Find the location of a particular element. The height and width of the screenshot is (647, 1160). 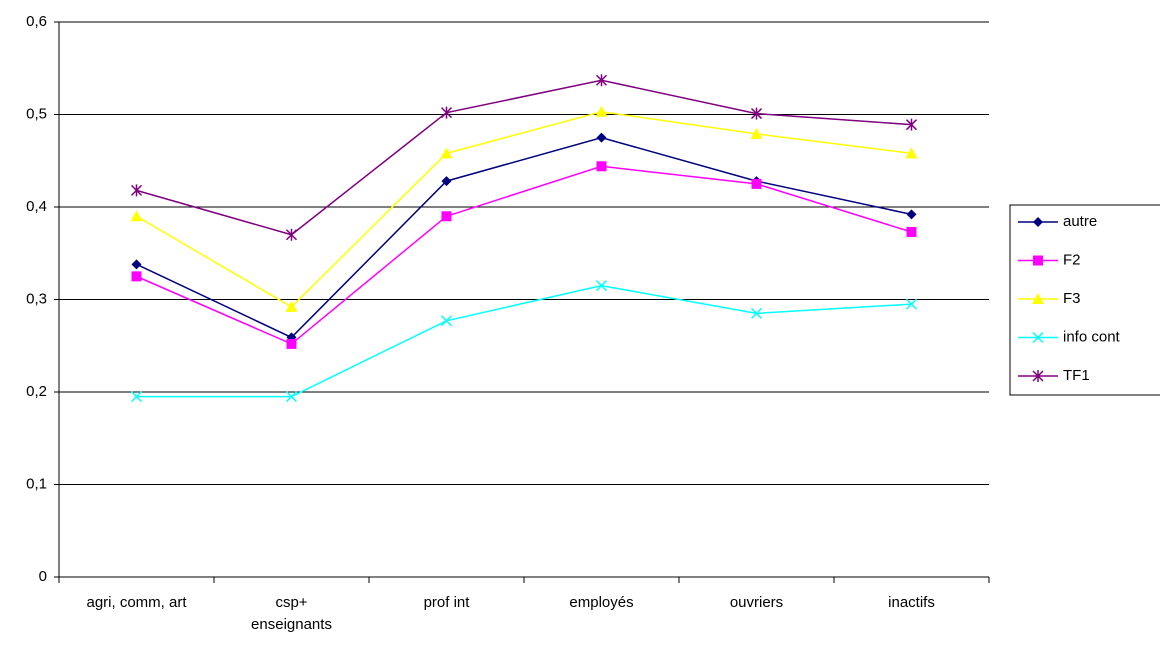

x-tick-label: ouvriers is located at coordinates (756, 602).